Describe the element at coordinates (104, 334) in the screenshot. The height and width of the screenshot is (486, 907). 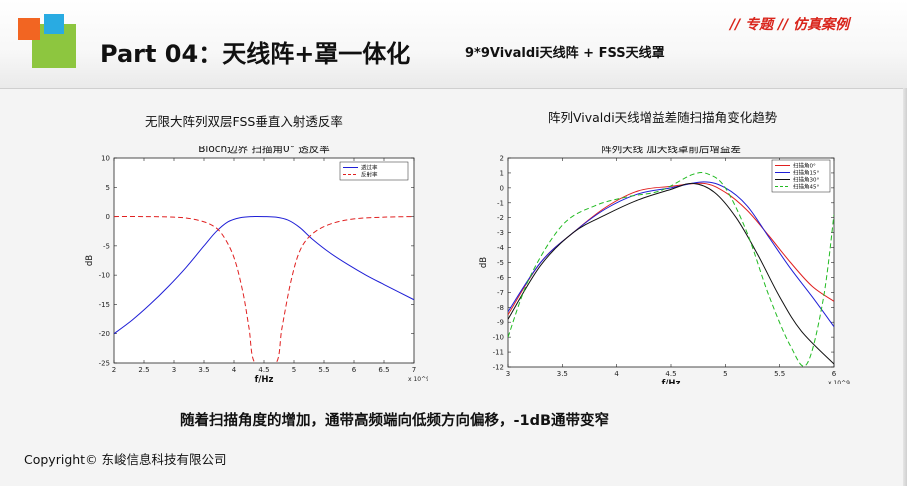
I see `y-tick-label: -20` at that location.